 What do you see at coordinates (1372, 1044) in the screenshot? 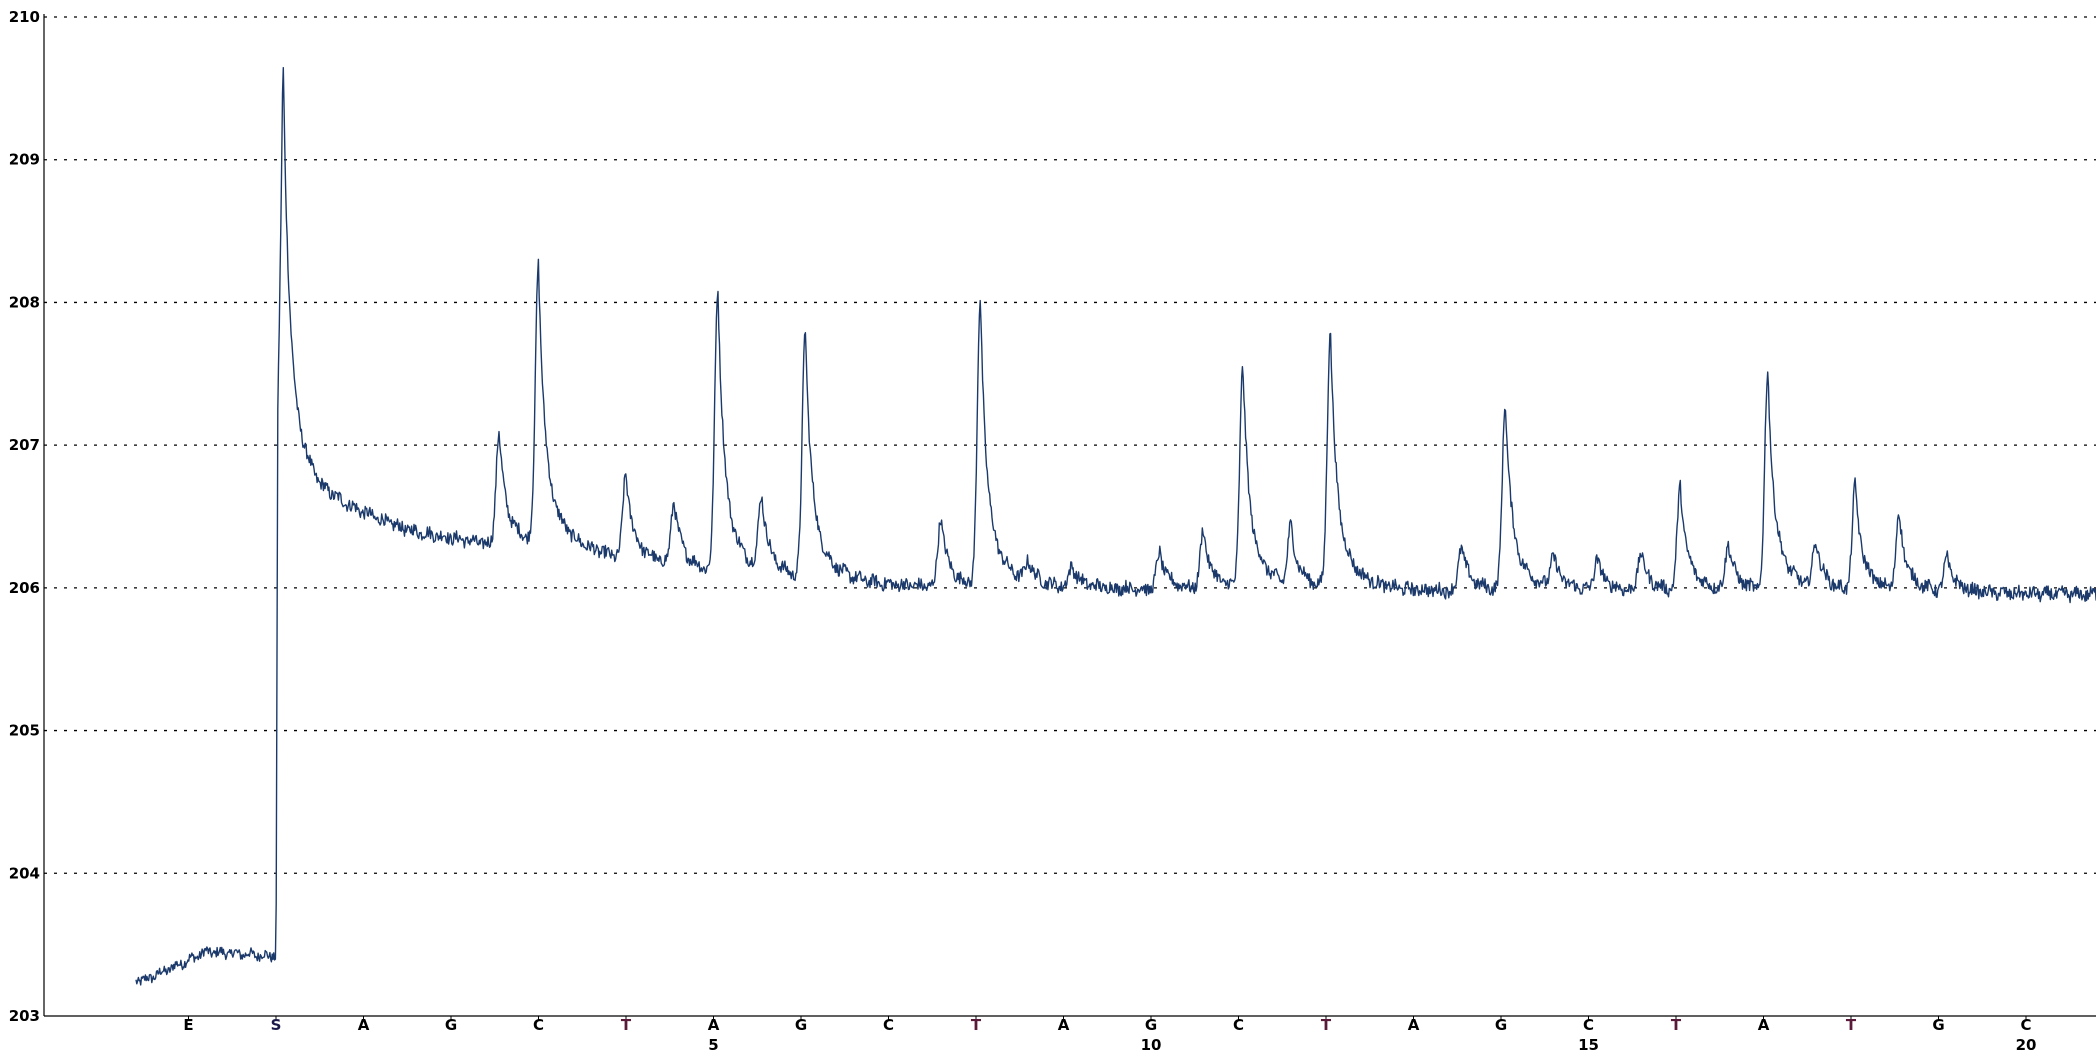
I see `position-labels: 5 10 15 20` at bounding box center [1372, 1044].